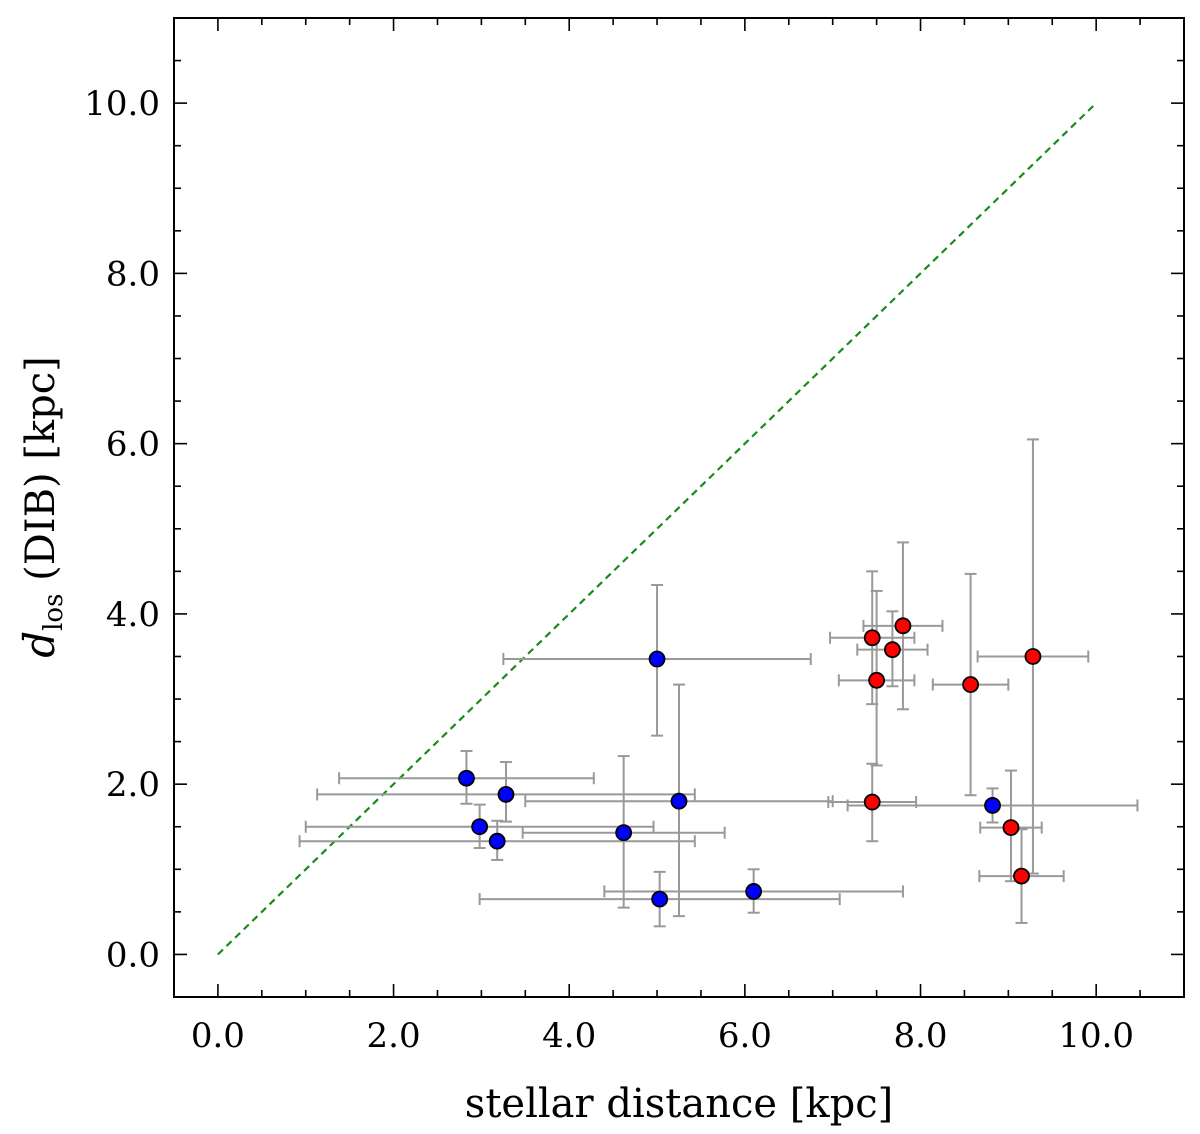  What do you see at coordinates (133, 785) in the screenshot?
I see `y-tick-label: 2.0` at bounding box center [133, 785].